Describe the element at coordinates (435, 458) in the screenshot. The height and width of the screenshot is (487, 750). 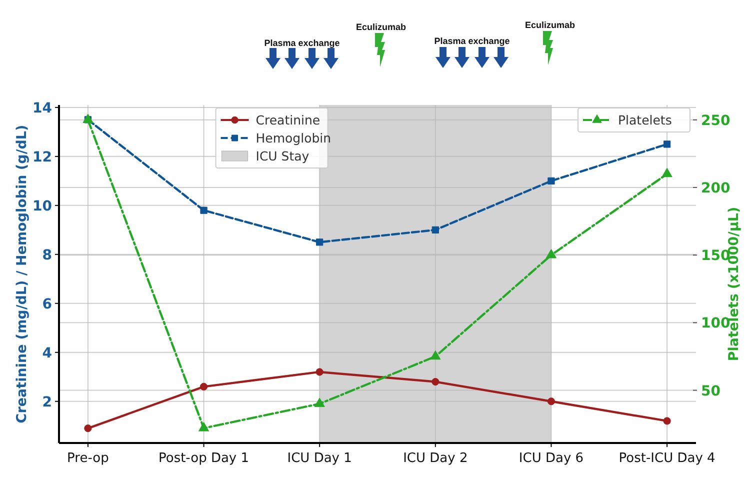
I see `x-tick-label: ICU Day 2` at that location.